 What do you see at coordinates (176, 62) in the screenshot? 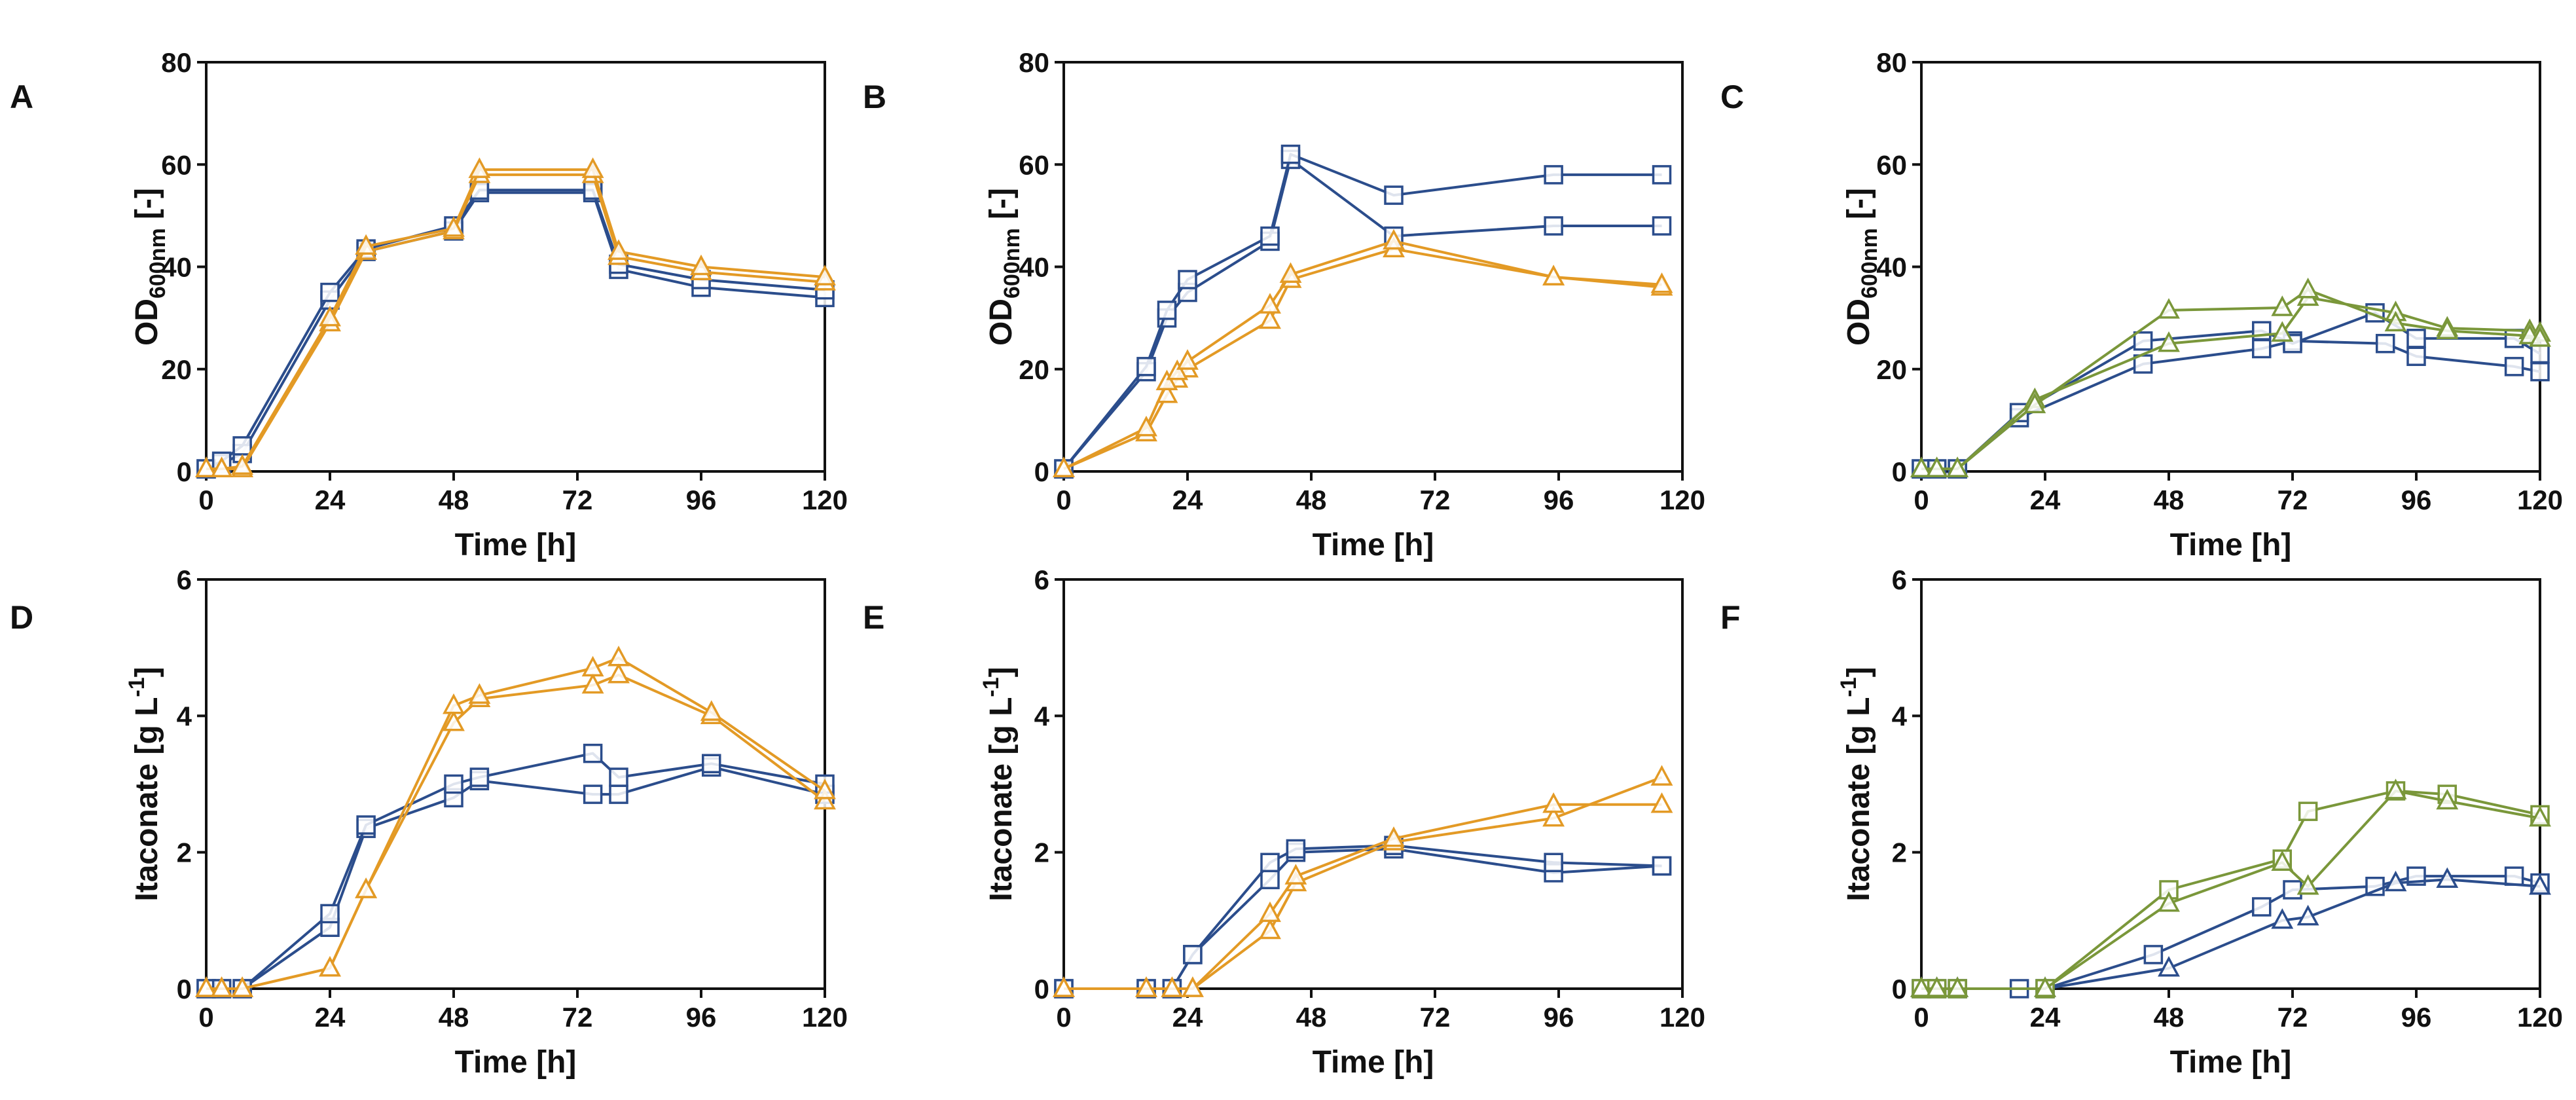
I see `y-tick-label: 80` at bounding box center [176, 62].